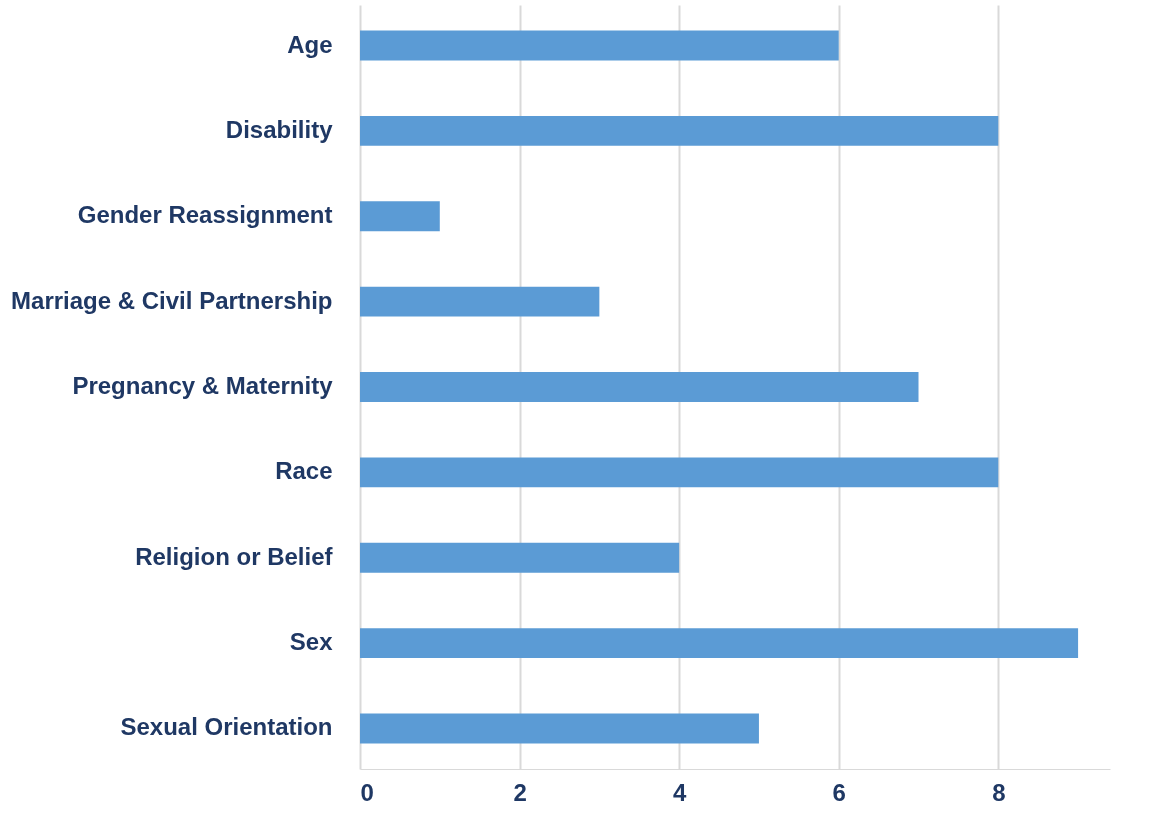 The height and width of the screenshot is (818, 1152). Describe the element at coordinates (311, 642) in the screenshot. I see `y-tick-label: Sex` at that location.